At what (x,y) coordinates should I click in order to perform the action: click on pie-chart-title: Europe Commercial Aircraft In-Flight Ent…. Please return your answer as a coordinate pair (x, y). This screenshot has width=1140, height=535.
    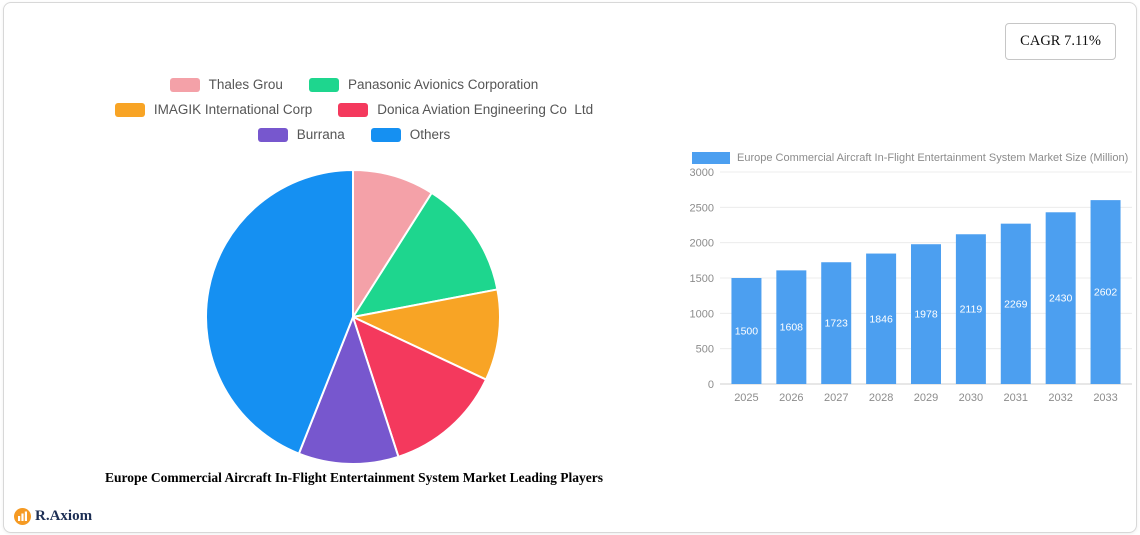
    Looking at the image, I should click on (354, 477).